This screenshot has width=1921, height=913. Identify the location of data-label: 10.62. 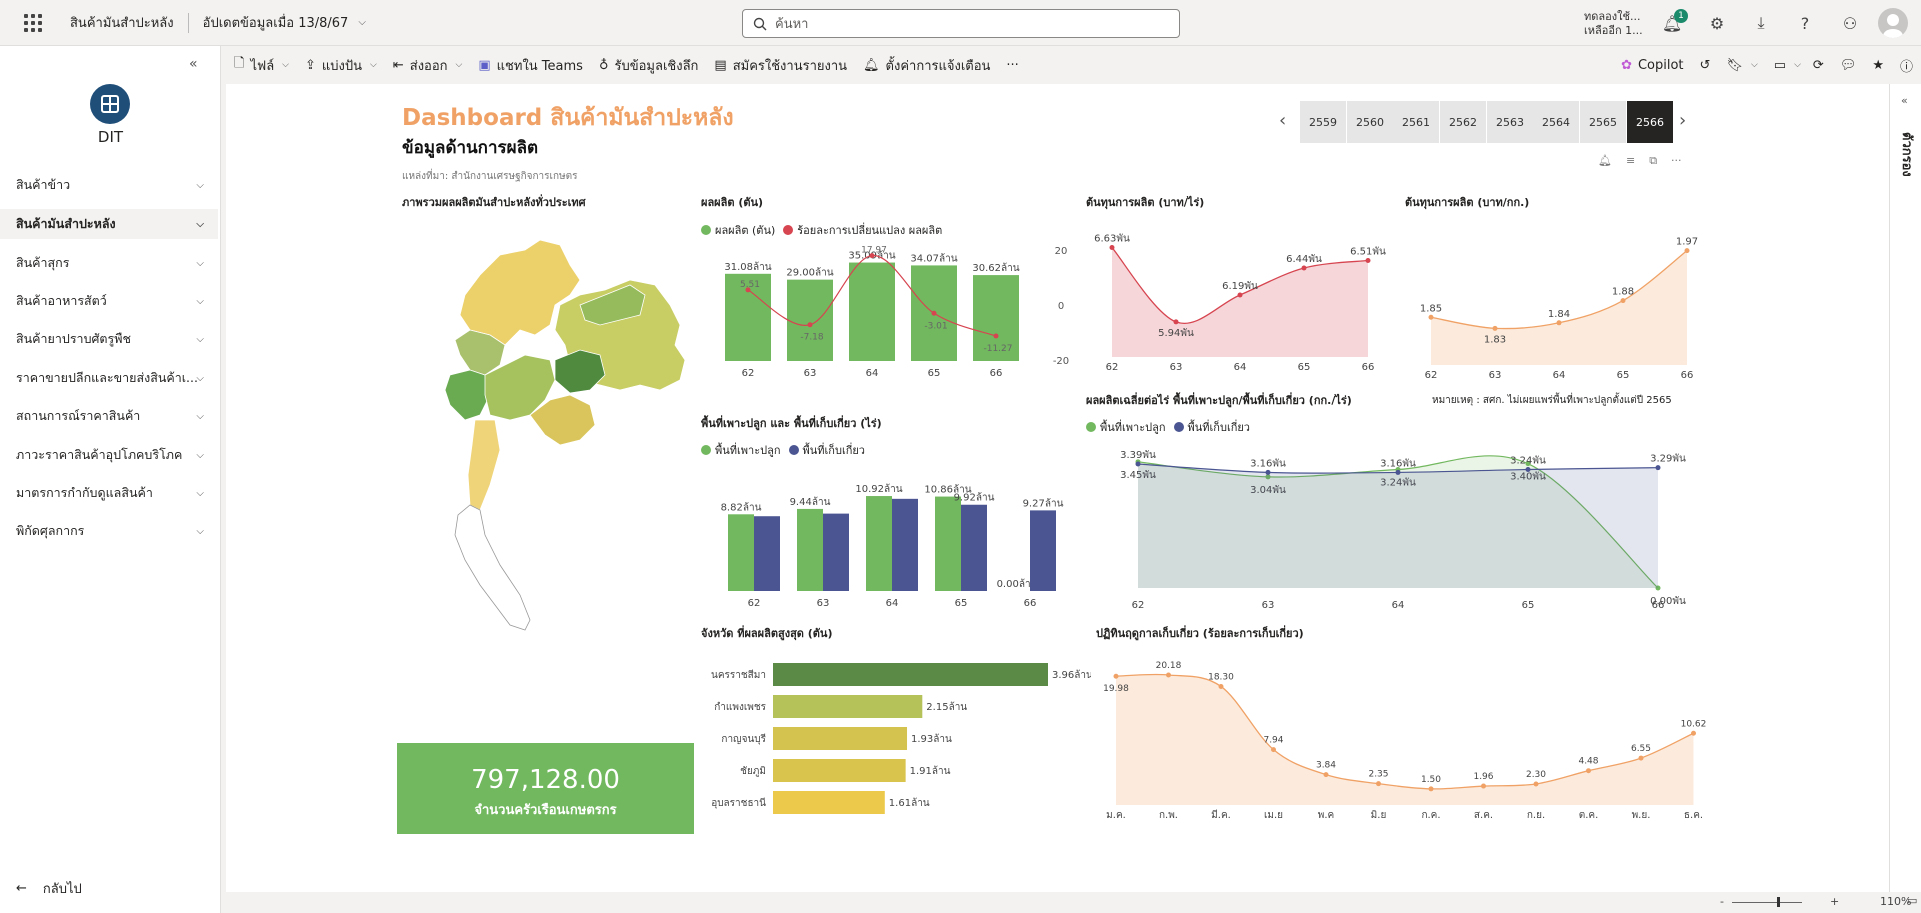
(1693, 724).